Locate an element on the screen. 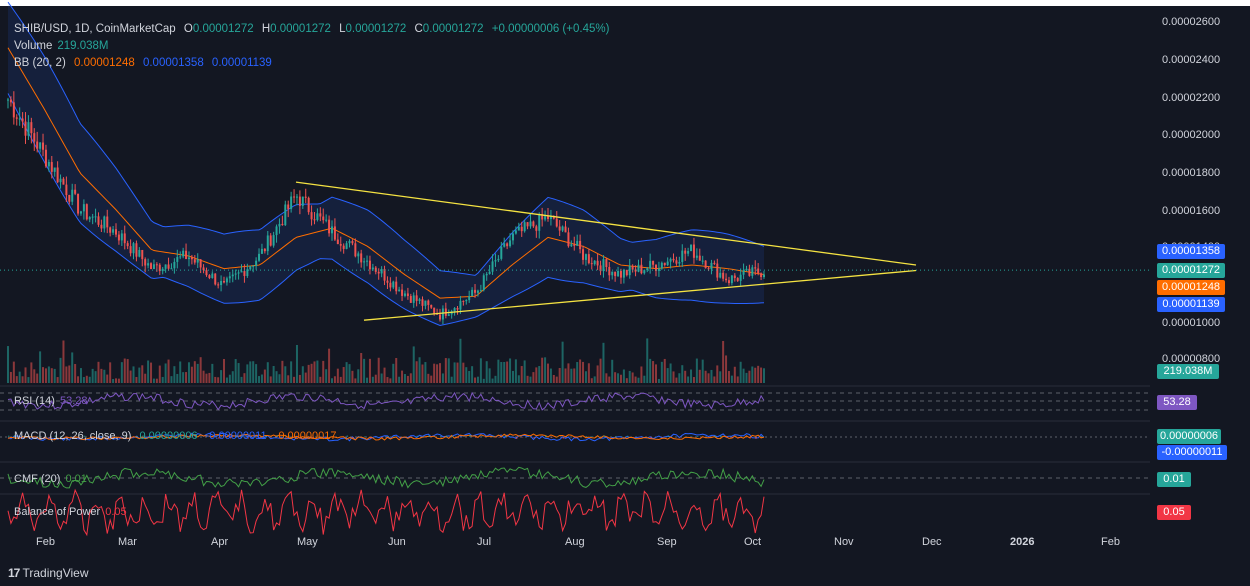 The height and width of the screenshot is (586, 1250). bop-legend: Balance of Power 0.05 is located at coordinates (73, 512).